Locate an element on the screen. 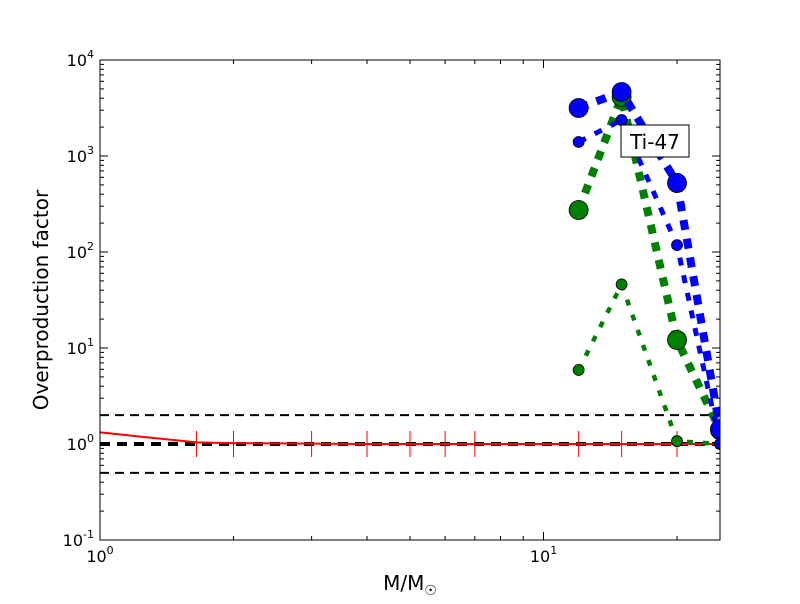 The width and height of the screenshot is (800, 604). x-tick-label: 10¹ is located at coordinates (543, 555).